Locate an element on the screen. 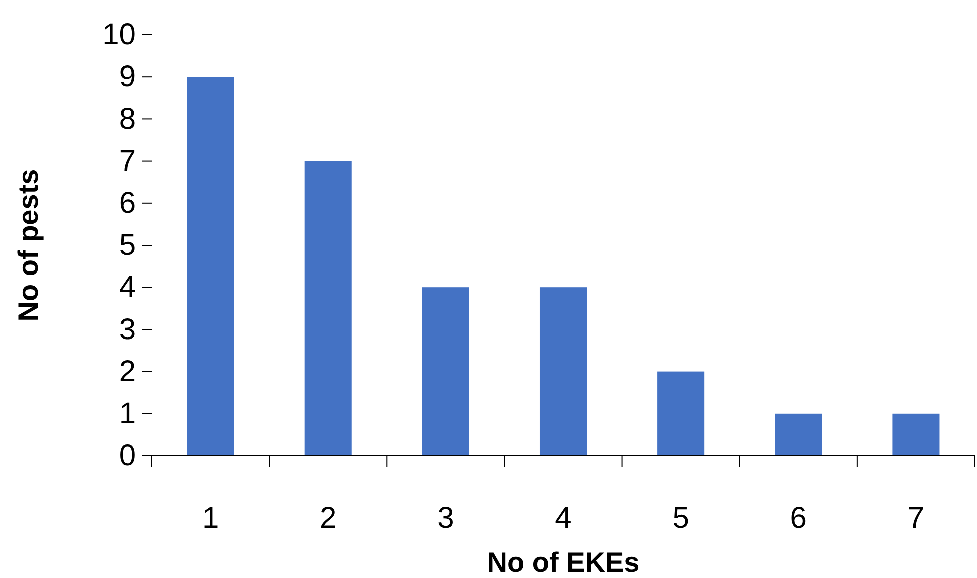  y-tick-label: 1 is located at coordinates (127, 414).